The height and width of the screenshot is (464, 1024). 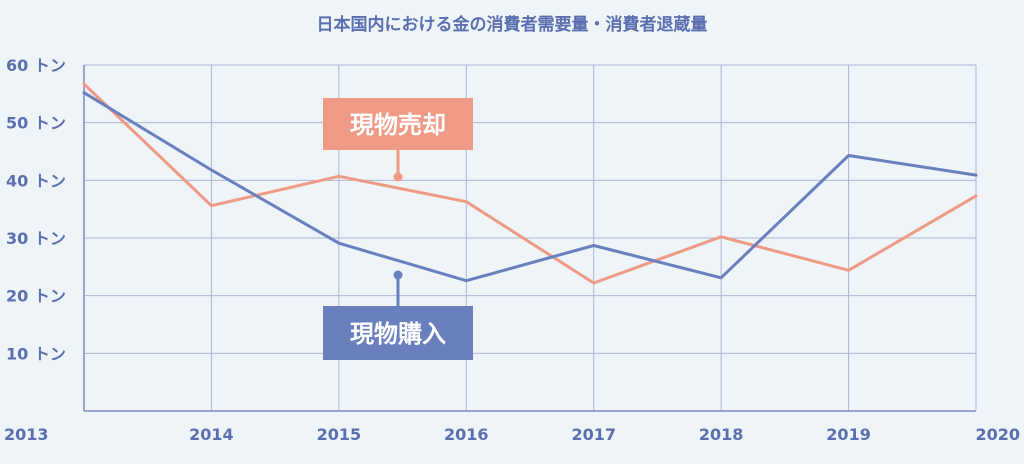 I want to click on x-tick-label-2016: 2016, so click(x=466, y=434).